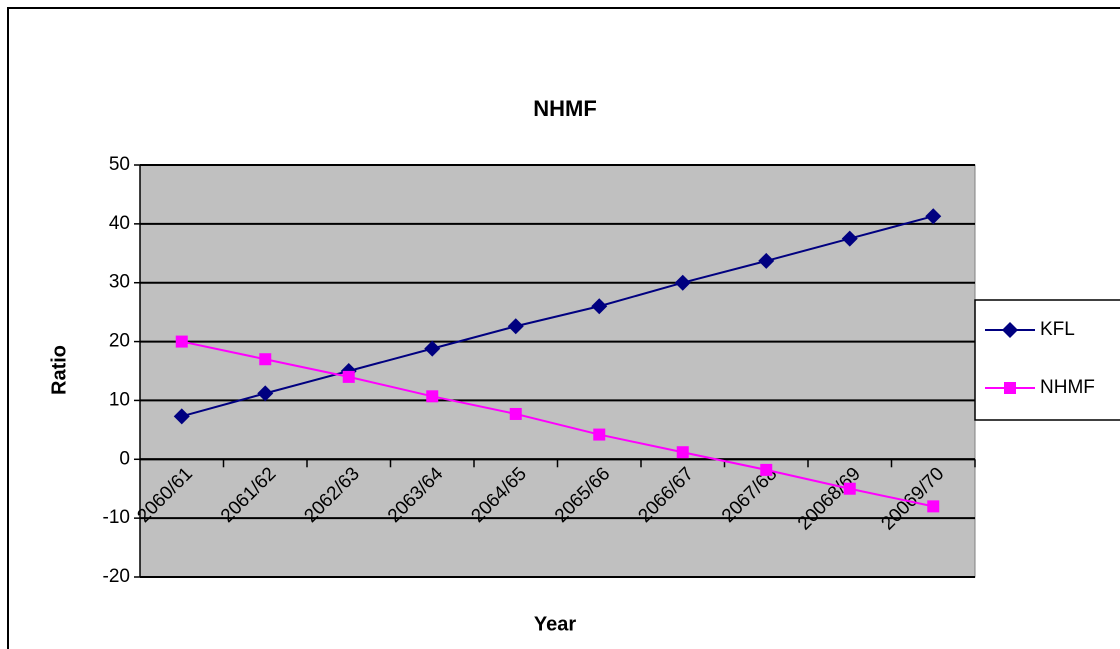 The image size is (1120, 649). What do you see at coordinates (119, 223) in the screenshot?
I see `y-tick-label: 40` at bounding box center [119, 223].